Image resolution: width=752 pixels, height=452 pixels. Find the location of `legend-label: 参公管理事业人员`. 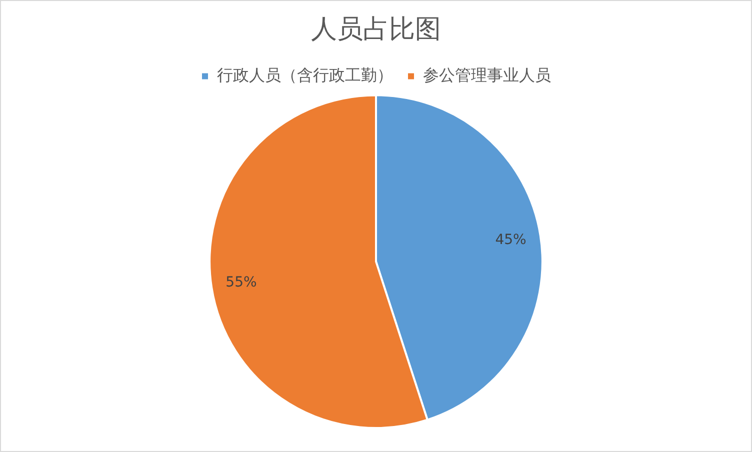

legend-label: 参公管理事业人员 is located at coordinates (487, 74).